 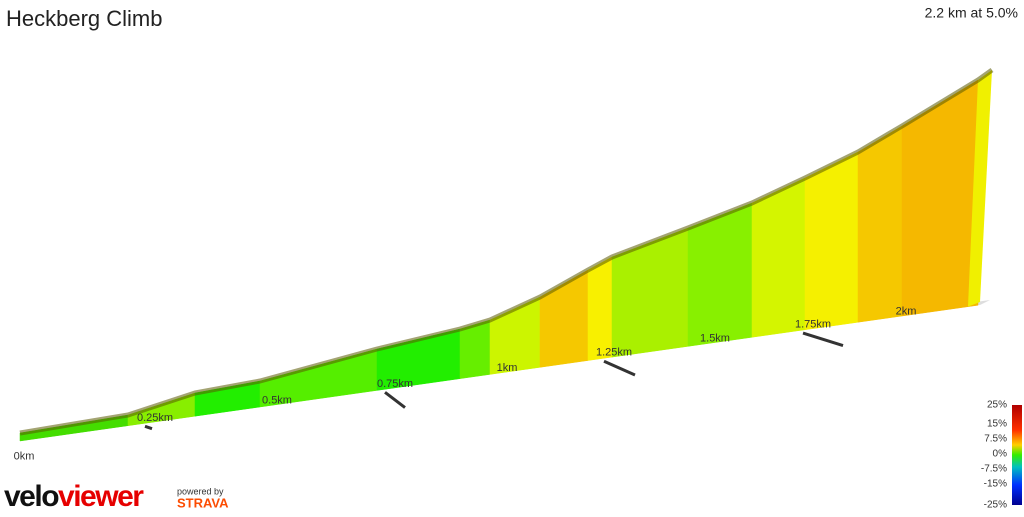 I want to click on distance-label: 1.25km, so click(x=614, y=353).